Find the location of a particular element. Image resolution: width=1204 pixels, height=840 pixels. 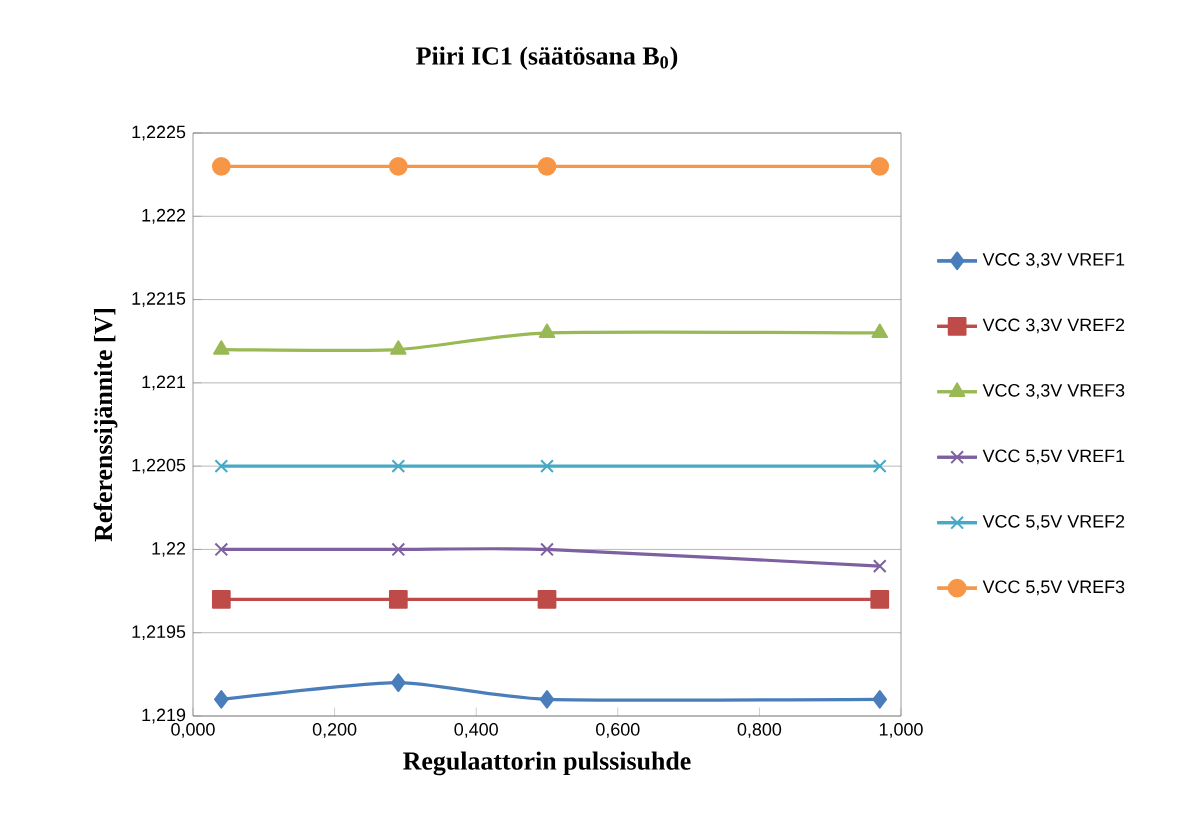

y-tick-label: 1,222 is located at coordinates (164, 216).